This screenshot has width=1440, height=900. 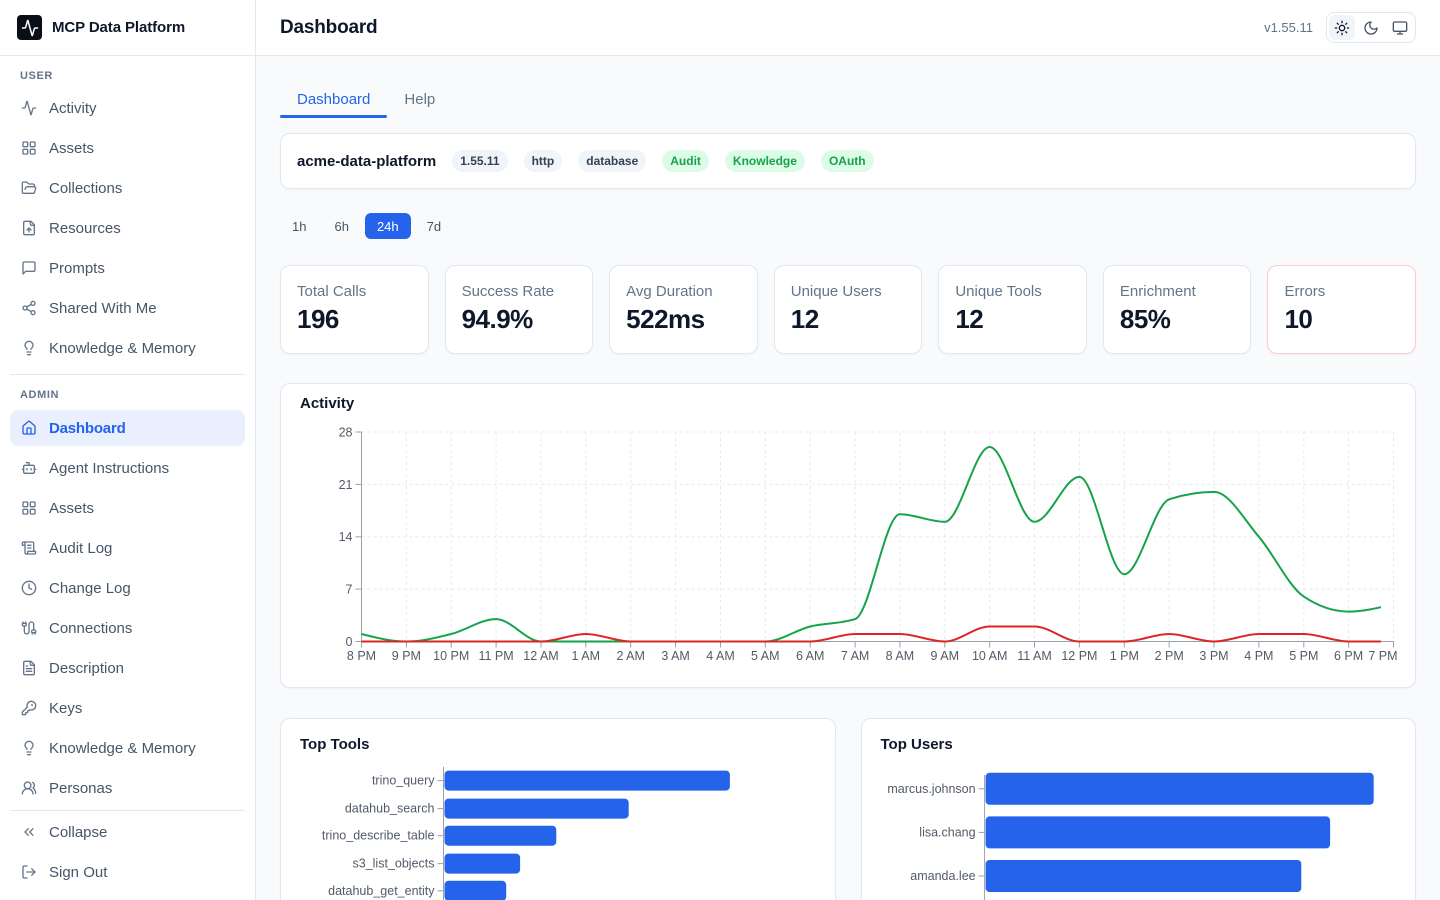 What do you see at coordinates (403, 781) in the screenshot?
I see `svg-text: trino_query` at bounding box center [403, 781].